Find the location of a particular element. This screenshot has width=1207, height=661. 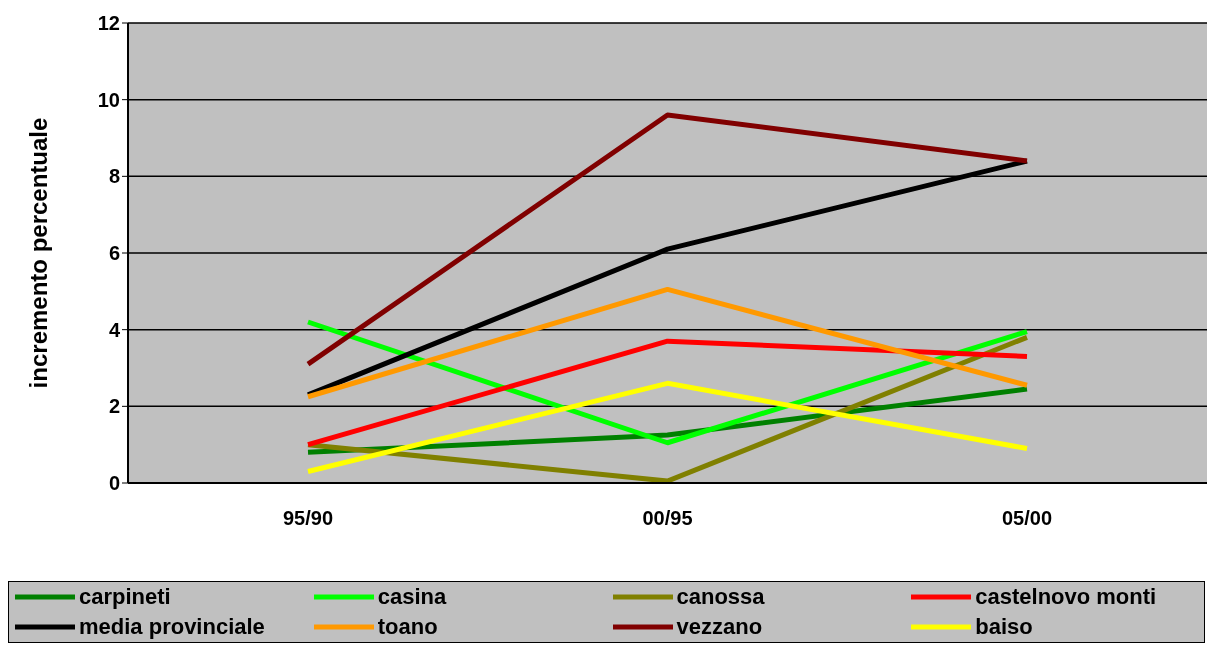

y-axis-title: incremento percentuale is located at coordinates (38, 253).